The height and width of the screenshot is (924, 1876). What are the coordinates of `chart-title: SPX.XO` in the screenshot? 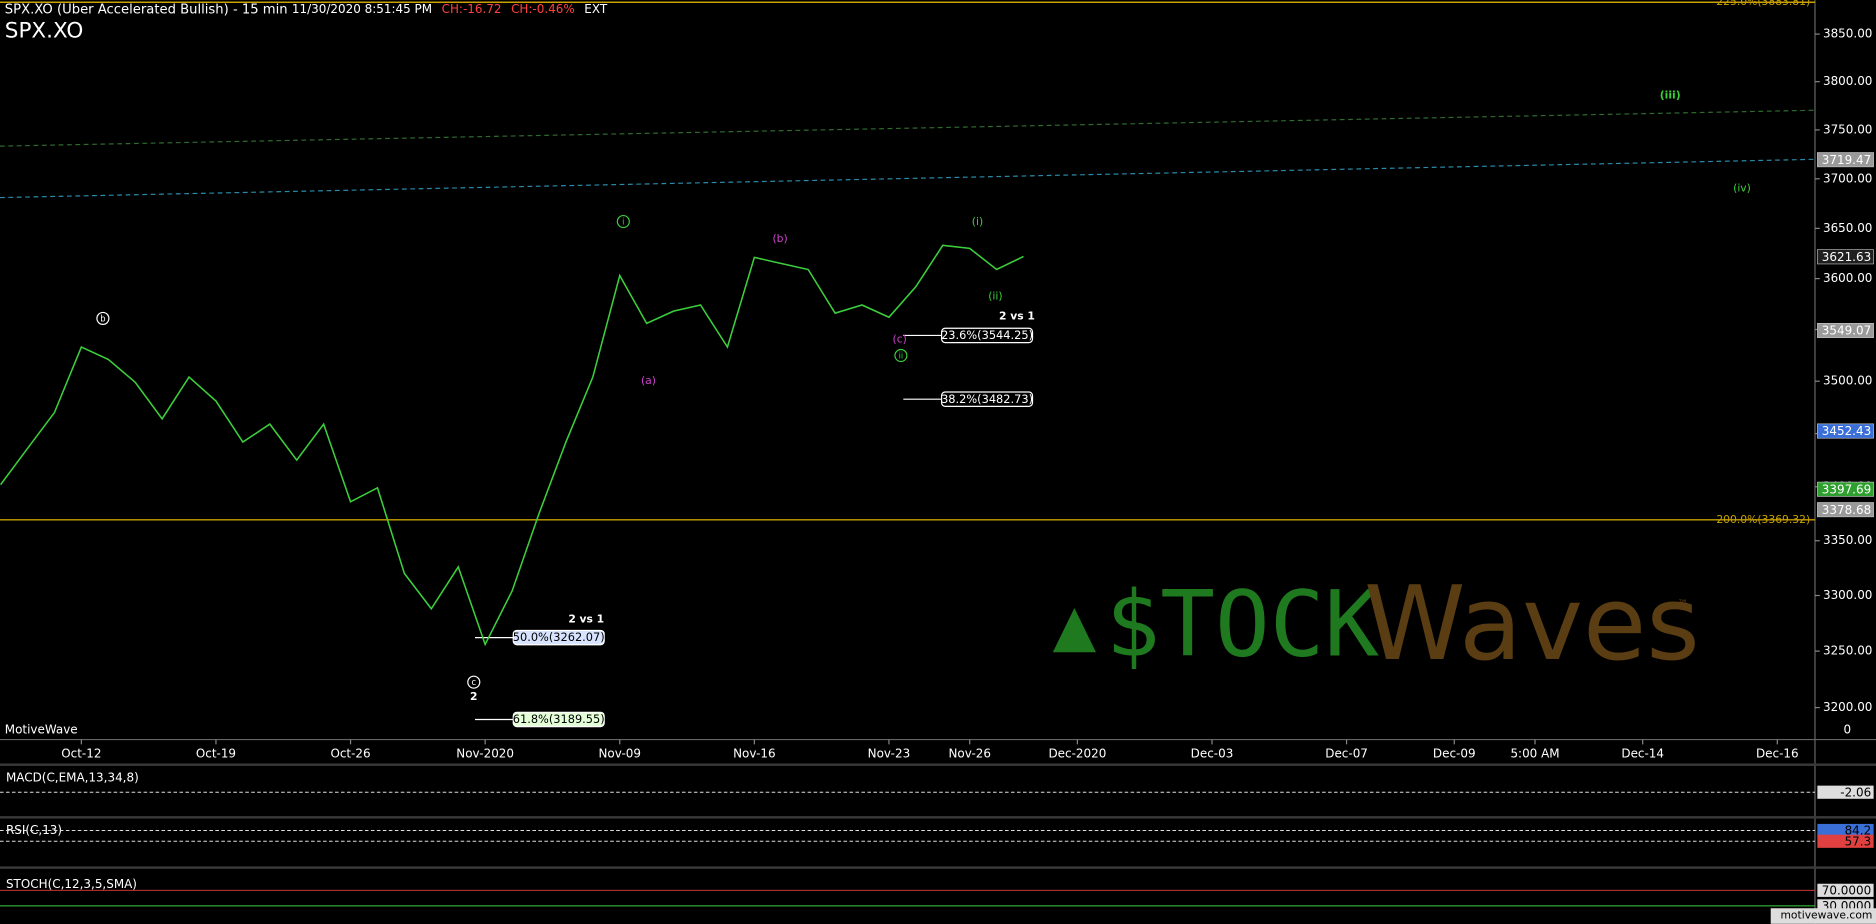 It's located at (44, 30).